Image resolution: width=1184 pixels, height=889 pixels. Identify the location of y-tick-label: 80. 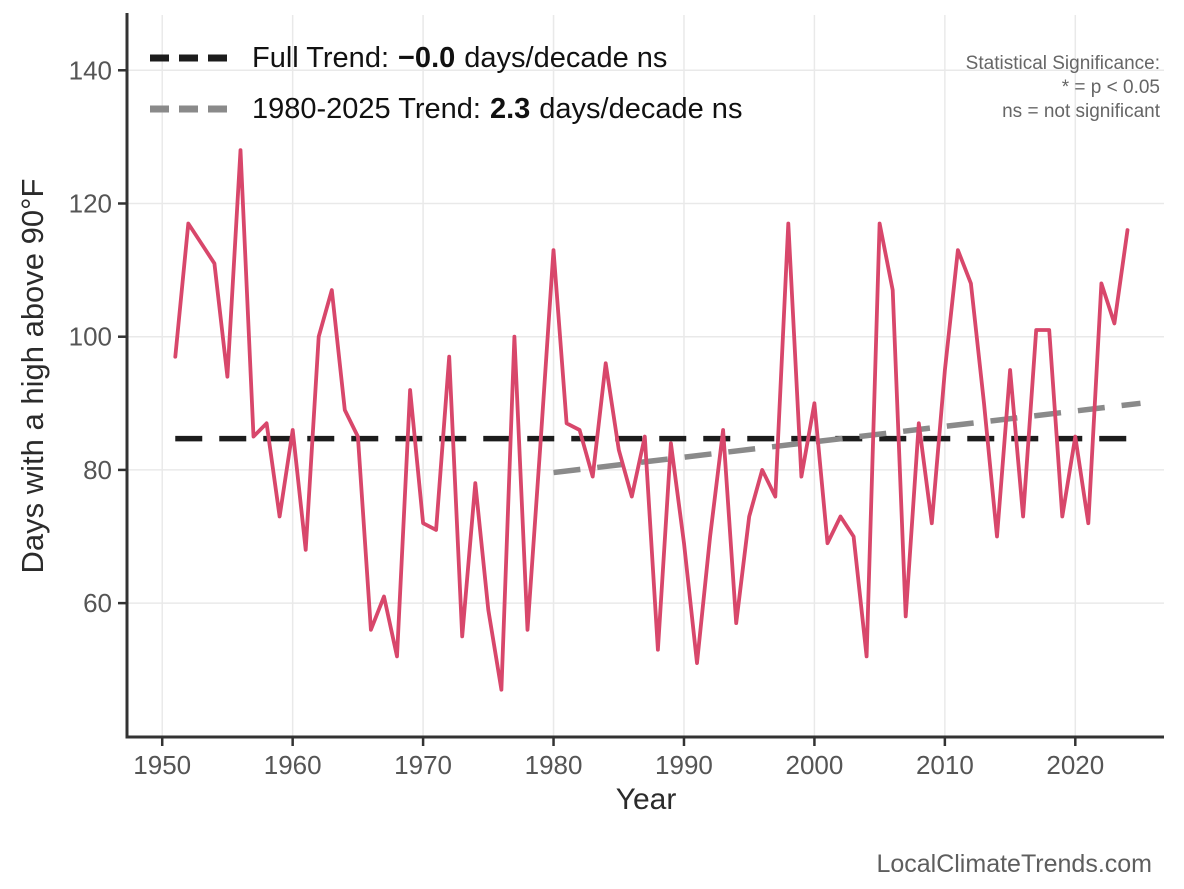
(97, 470).